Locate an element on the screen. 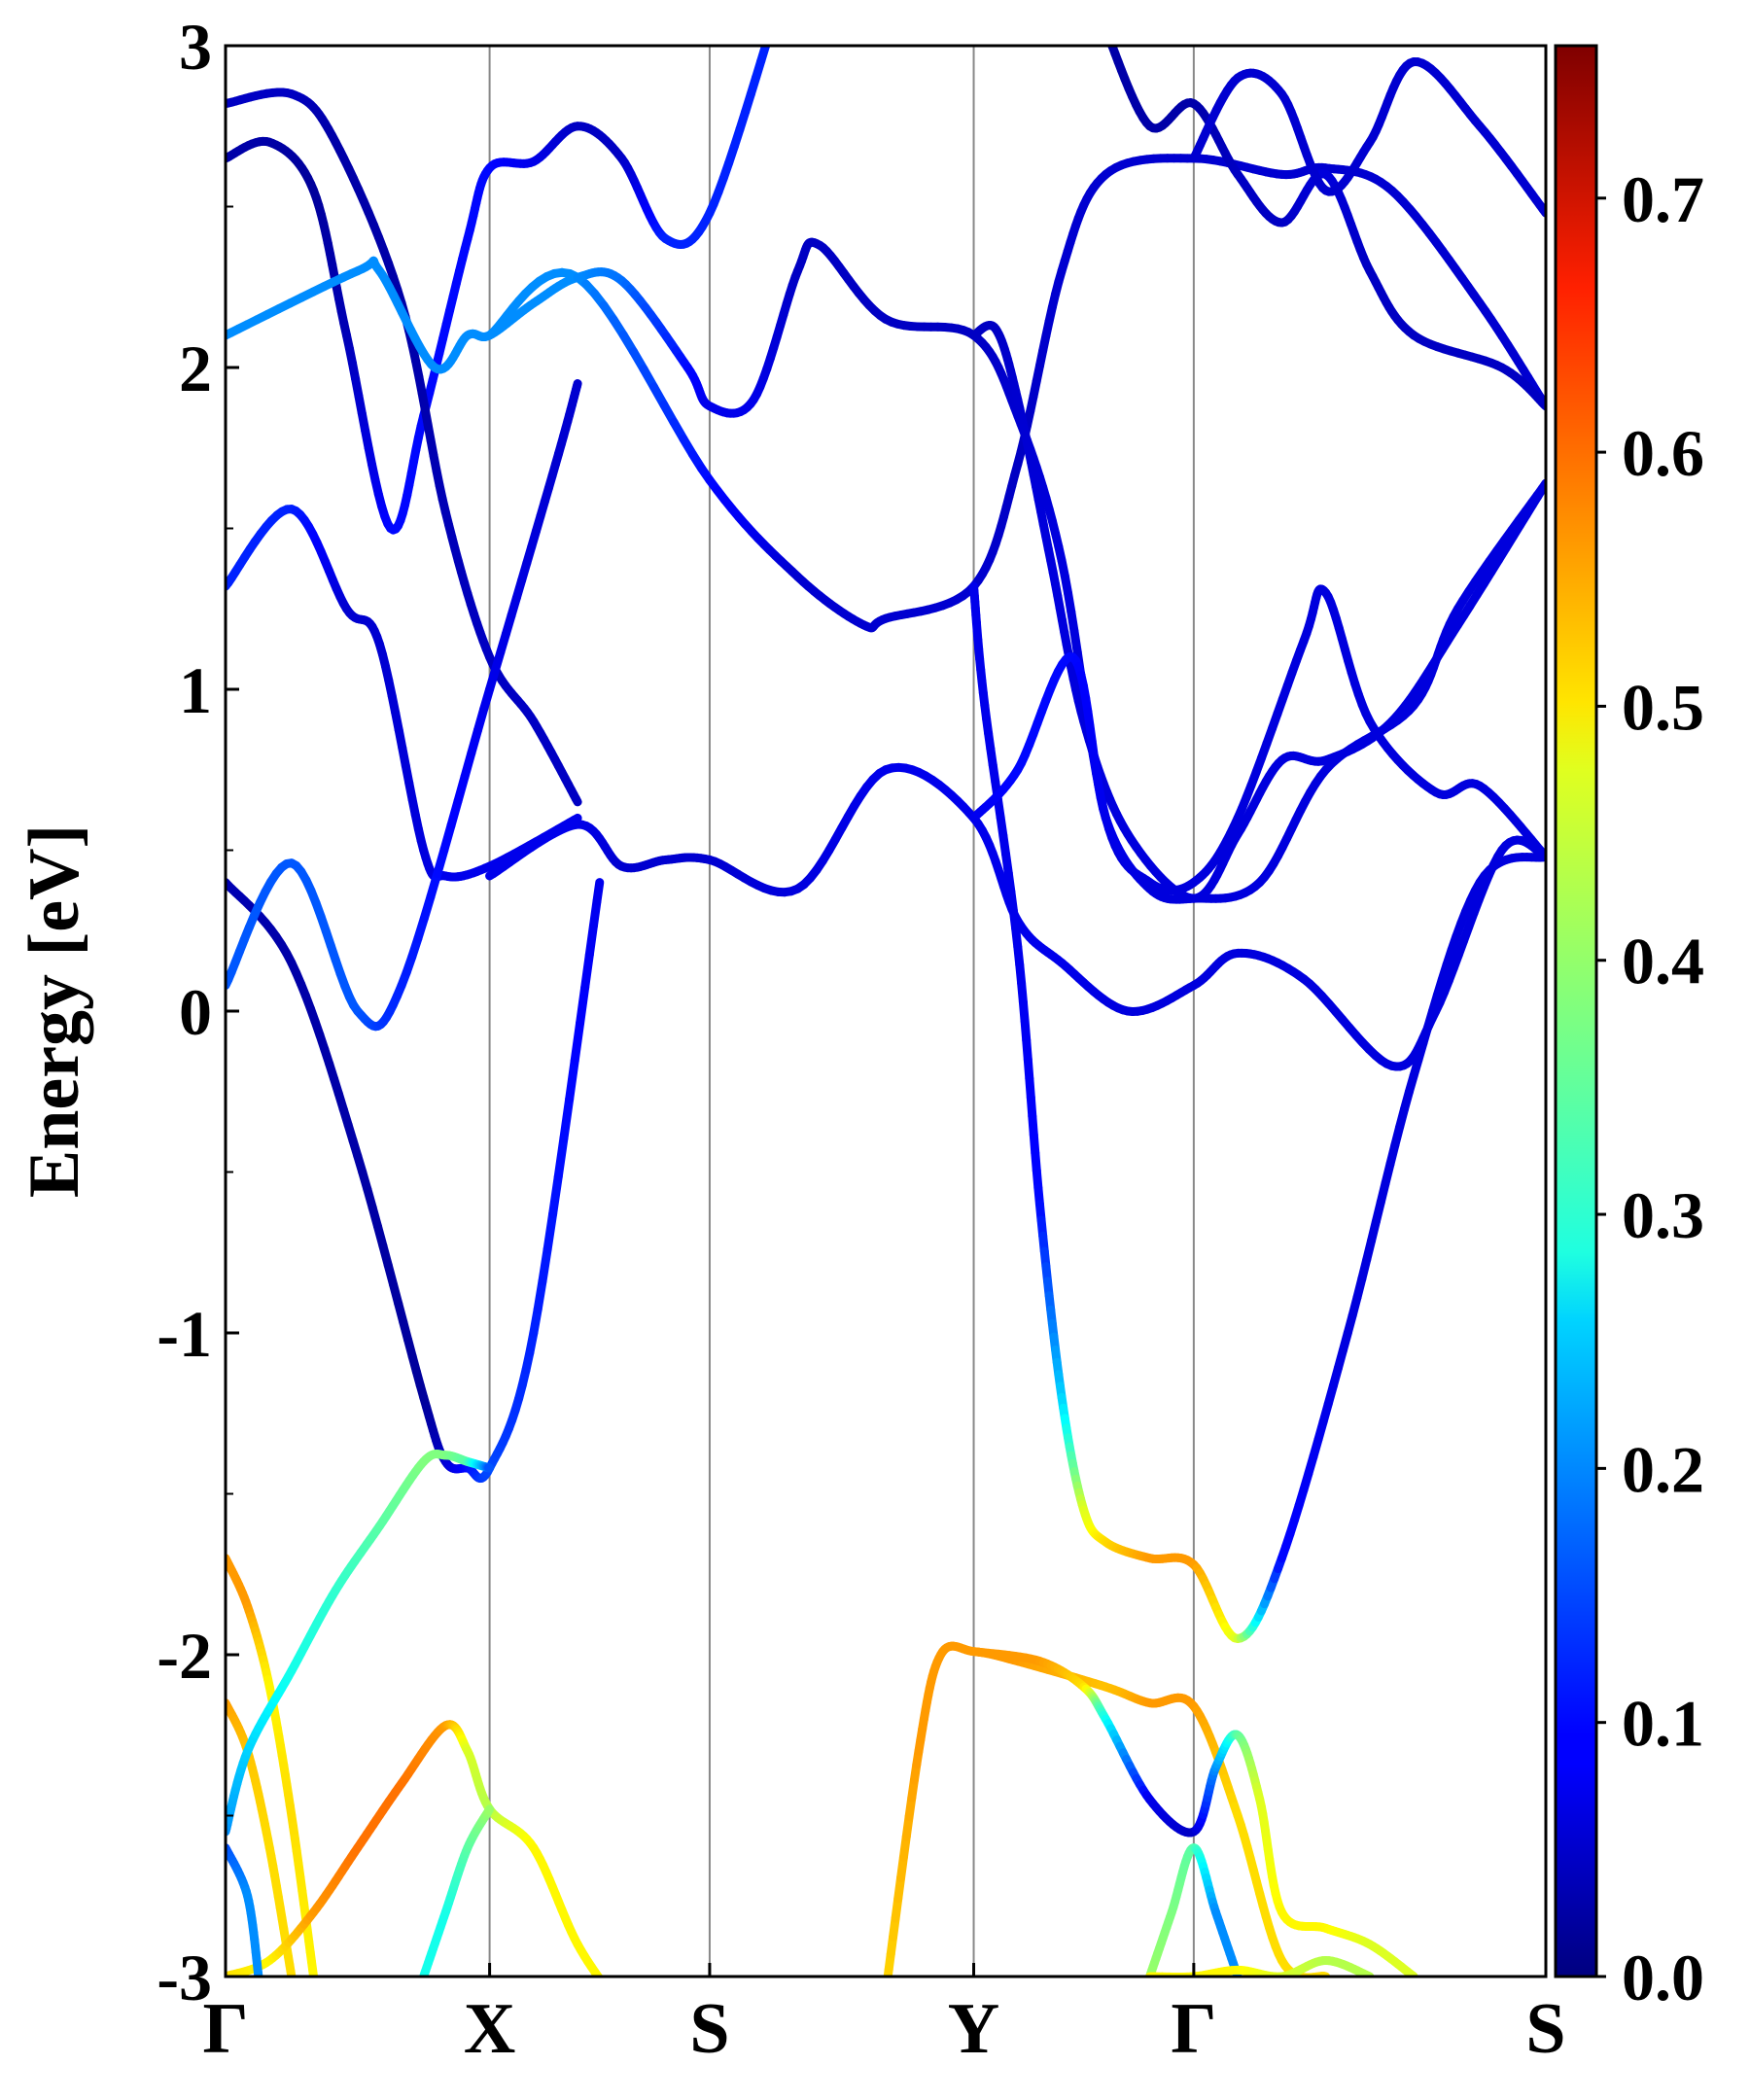 The width and height of the screenshot is (1750, 2100). x-tick-label: X is located at coordinates (489, 2029).